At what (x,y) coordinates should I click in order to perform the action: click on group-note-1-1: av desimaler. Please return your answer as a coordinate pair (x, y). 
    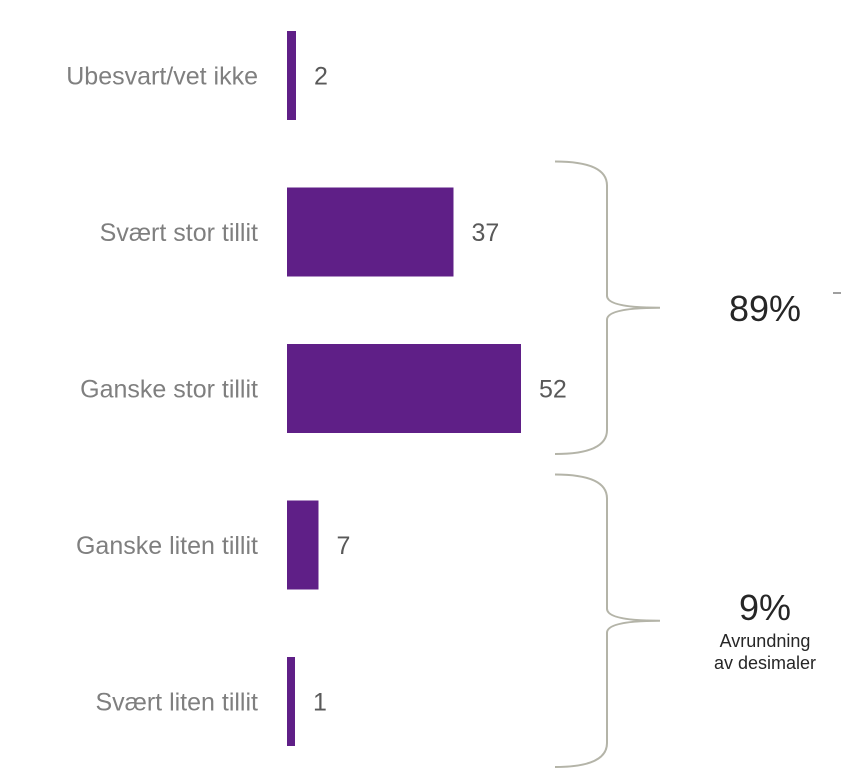
    Looking at the image, I should click on (765, 663).